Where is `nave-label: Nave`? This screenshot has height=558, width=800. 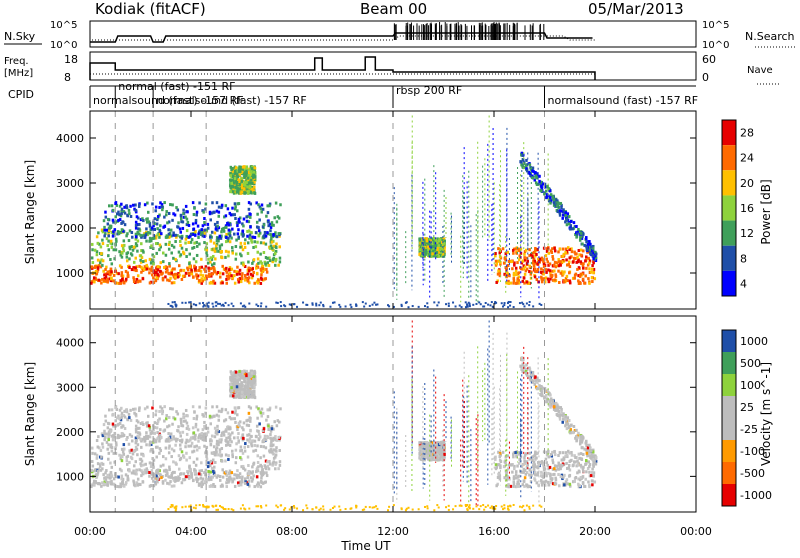 nave-label: Nave is located at coordinates (760, 70).